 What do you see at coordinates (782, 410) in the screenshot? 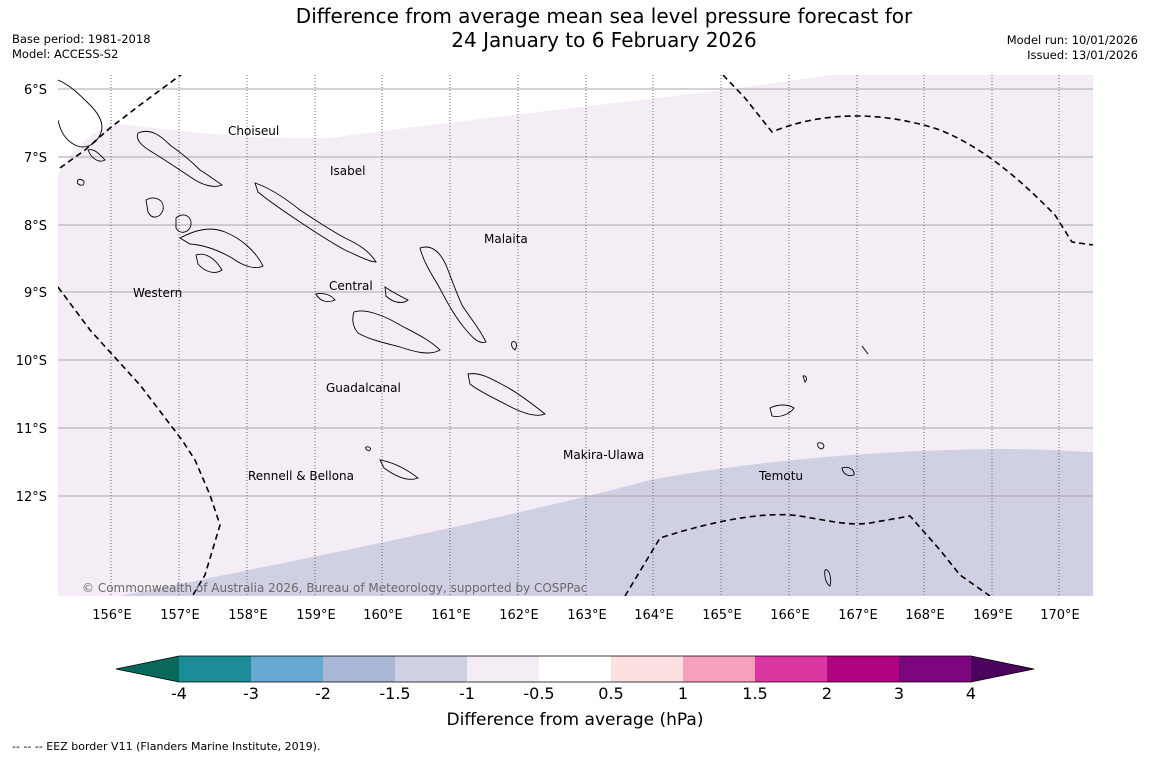
I see `santa-cruz-coast` at bounding box center [782, 410].